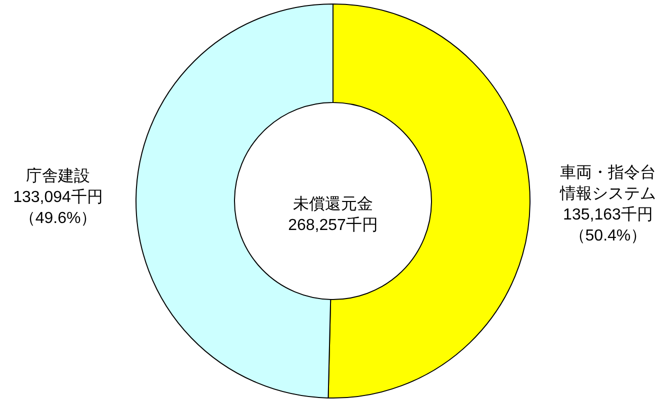 This screenshot has width=669, height=402. I want to click on annotation: 未償還元金 268,257千円, so click(333, 215).